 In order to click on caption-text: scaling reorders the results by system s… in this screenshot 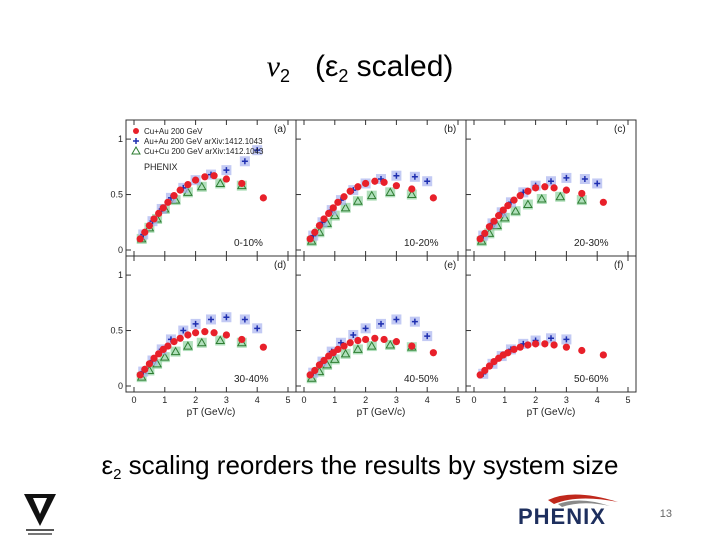, I will do `click(370, 465)`.